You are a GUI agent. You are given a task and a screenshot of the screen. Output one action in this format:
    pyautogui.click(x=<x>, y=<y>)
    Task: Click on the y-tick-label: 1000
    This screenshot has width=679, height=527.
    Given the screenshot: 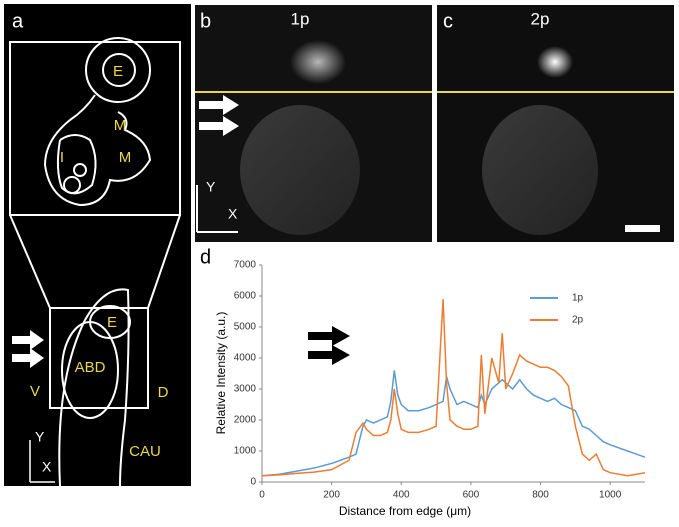 What is the action you would take?
    pyautogui.click(x=245, y=451)
    